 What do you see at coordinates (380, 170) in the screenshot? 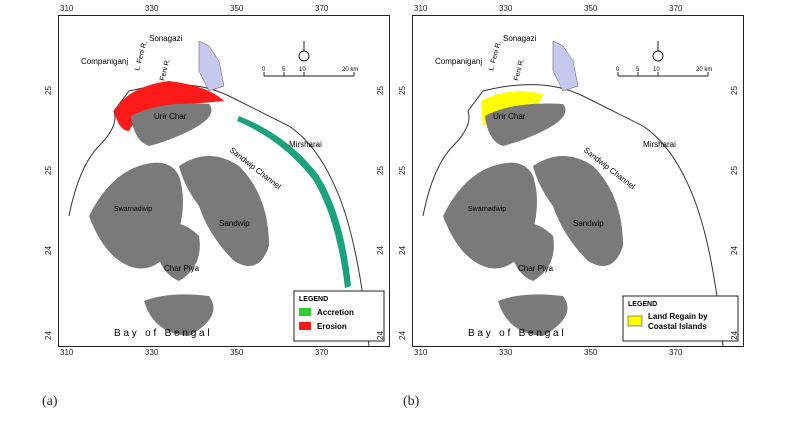
I see `ytick-right-a-1: 25` at bounding box center [380, 170].